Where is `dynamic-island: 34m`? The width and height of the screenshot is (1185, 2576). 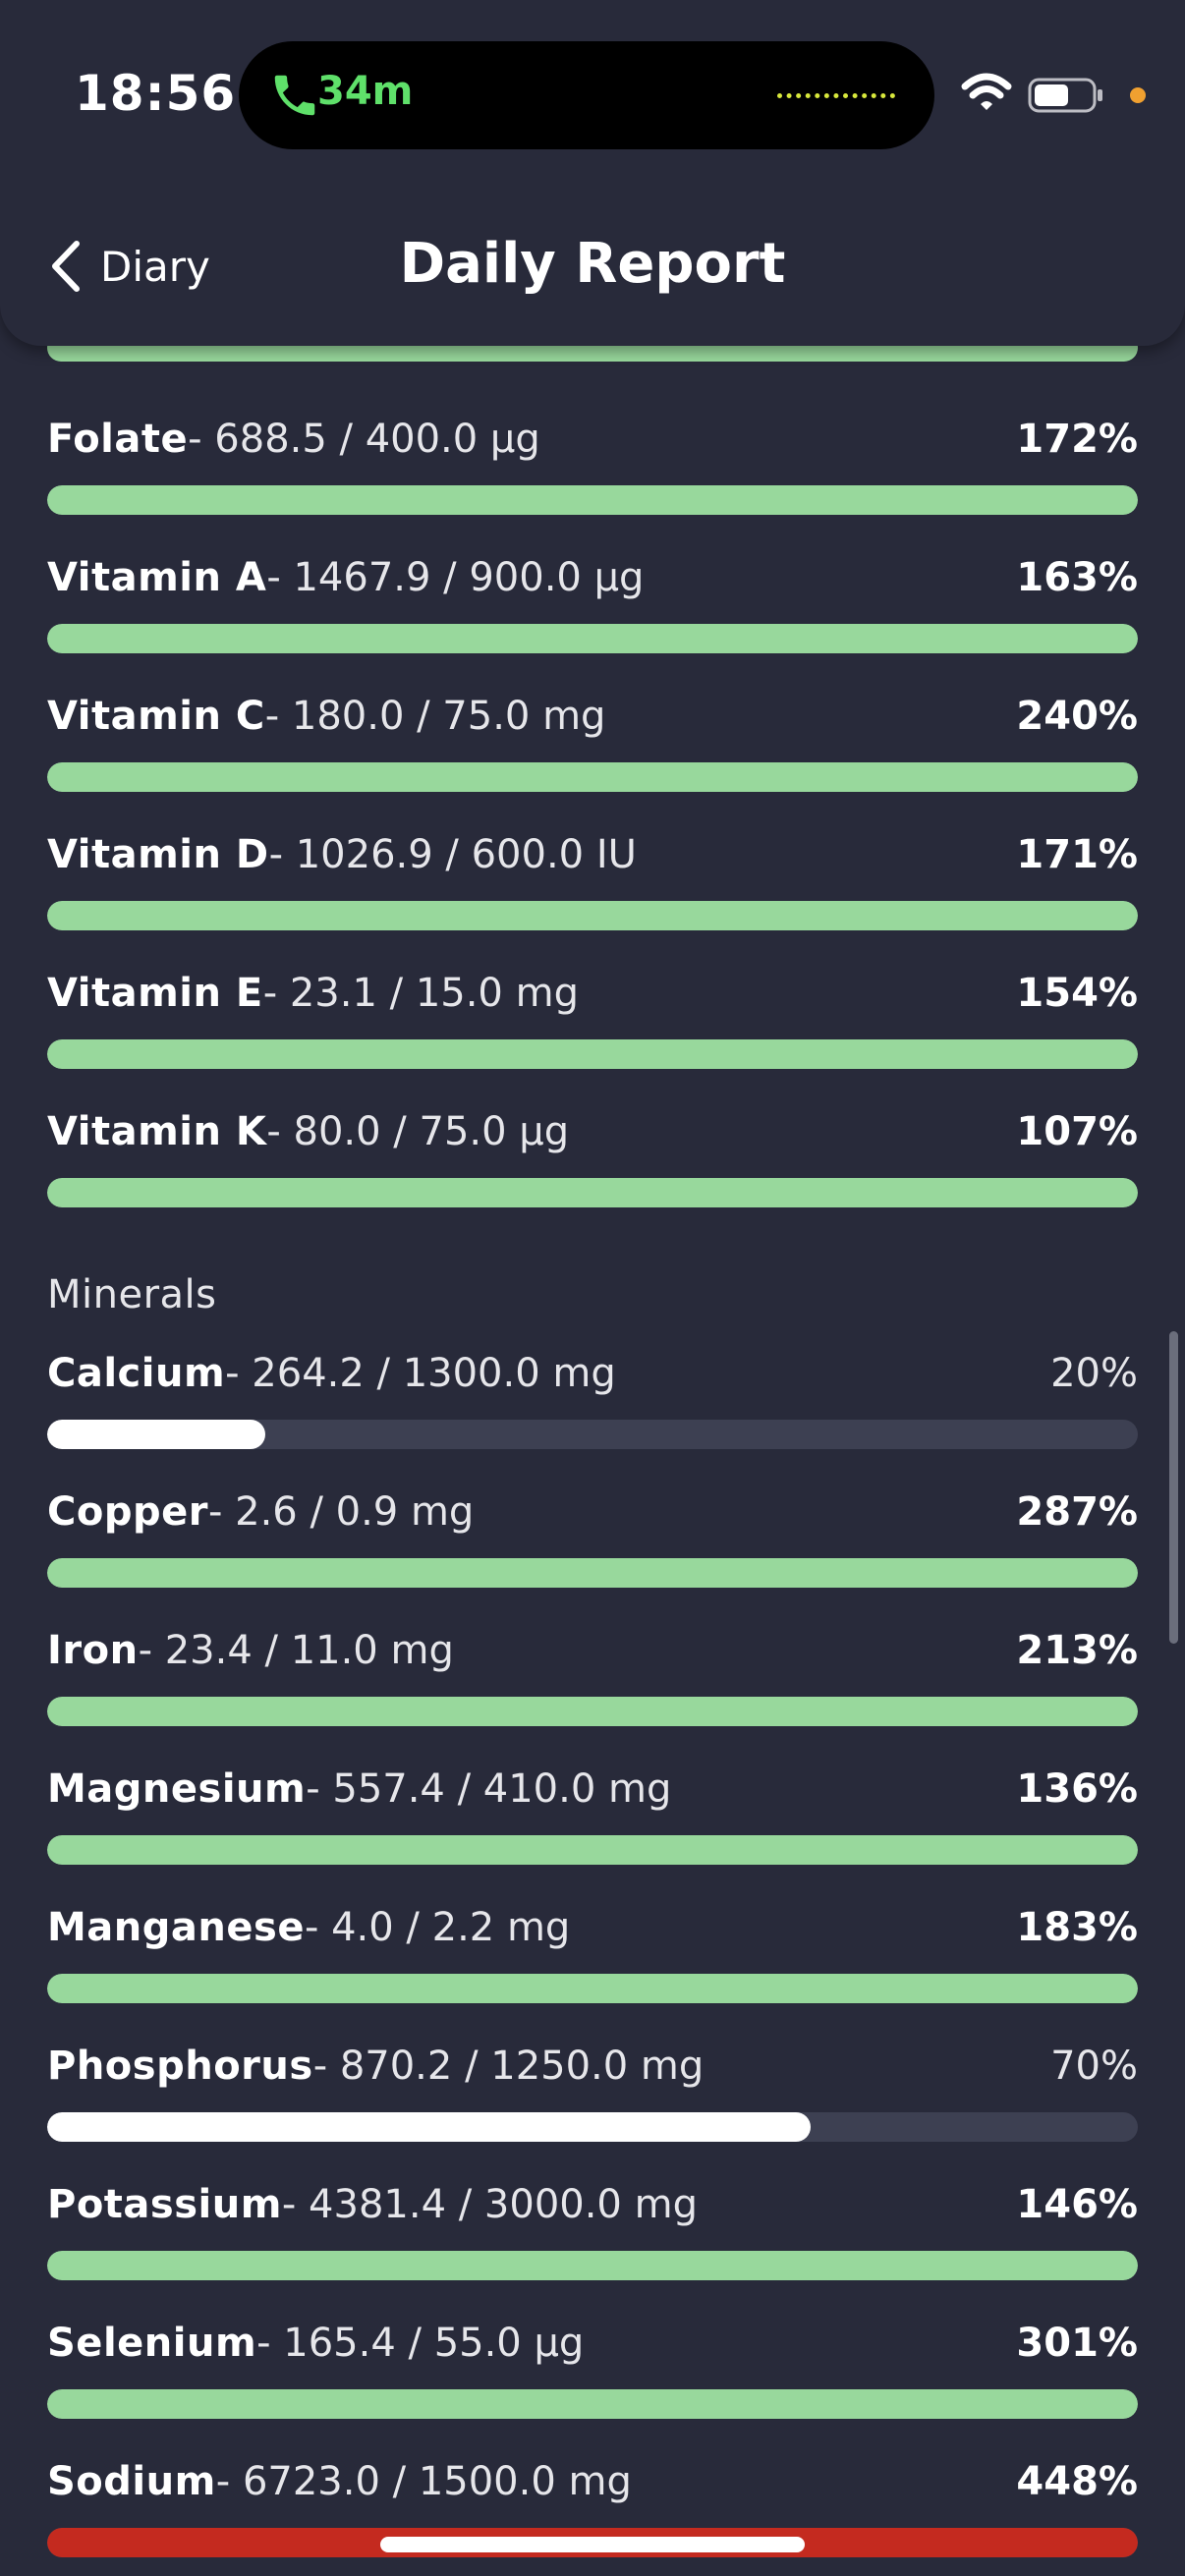 dynamic-island: 34m is located at coordinates (587, 95).